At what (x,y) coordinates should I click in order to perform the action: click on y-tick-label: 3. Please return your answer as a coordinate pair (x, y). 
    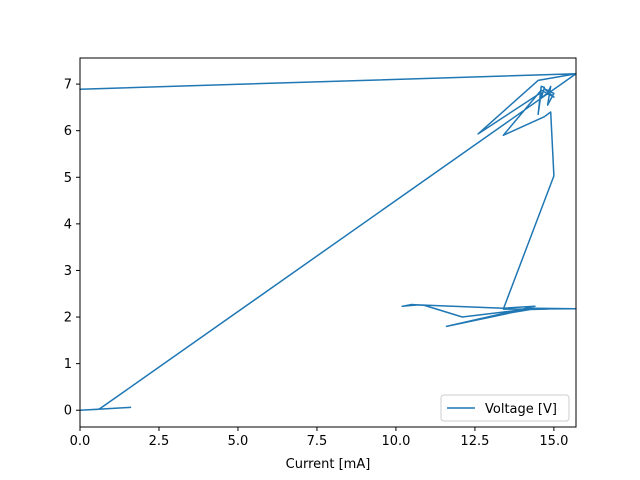
    Looking at the image, I should click on (68, 271).